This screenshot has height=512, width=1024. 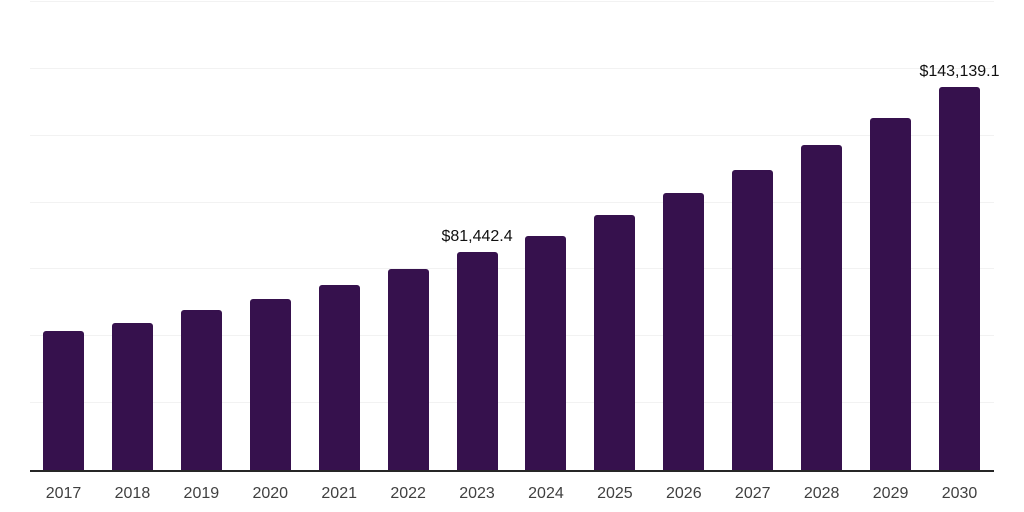 I want to click on bar-2024, so click(x=546, y=352).